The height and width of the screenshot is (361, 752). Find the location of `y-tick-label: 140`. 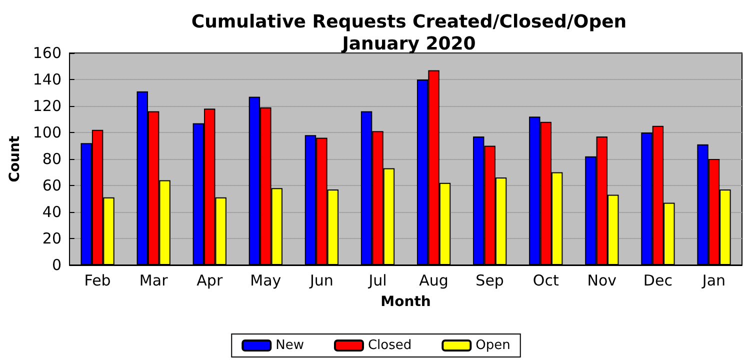

y-tick-label: 140 is located at coordinates (47, 79).